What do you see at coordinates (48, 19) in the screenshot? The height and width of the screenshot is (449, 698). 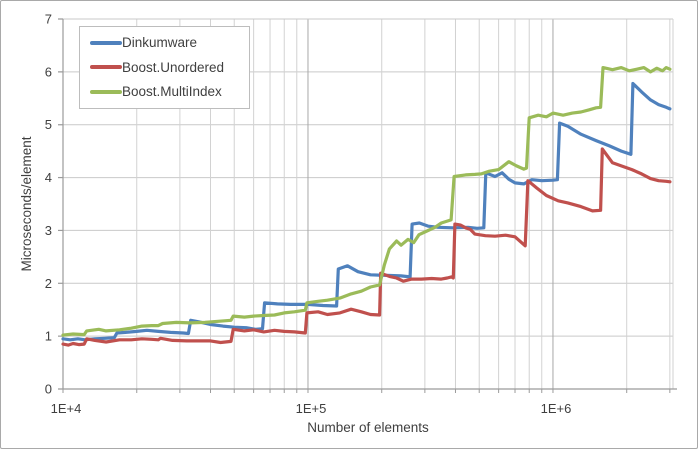 I see `y-tick-label: 7` at bounding box center [48, 19].